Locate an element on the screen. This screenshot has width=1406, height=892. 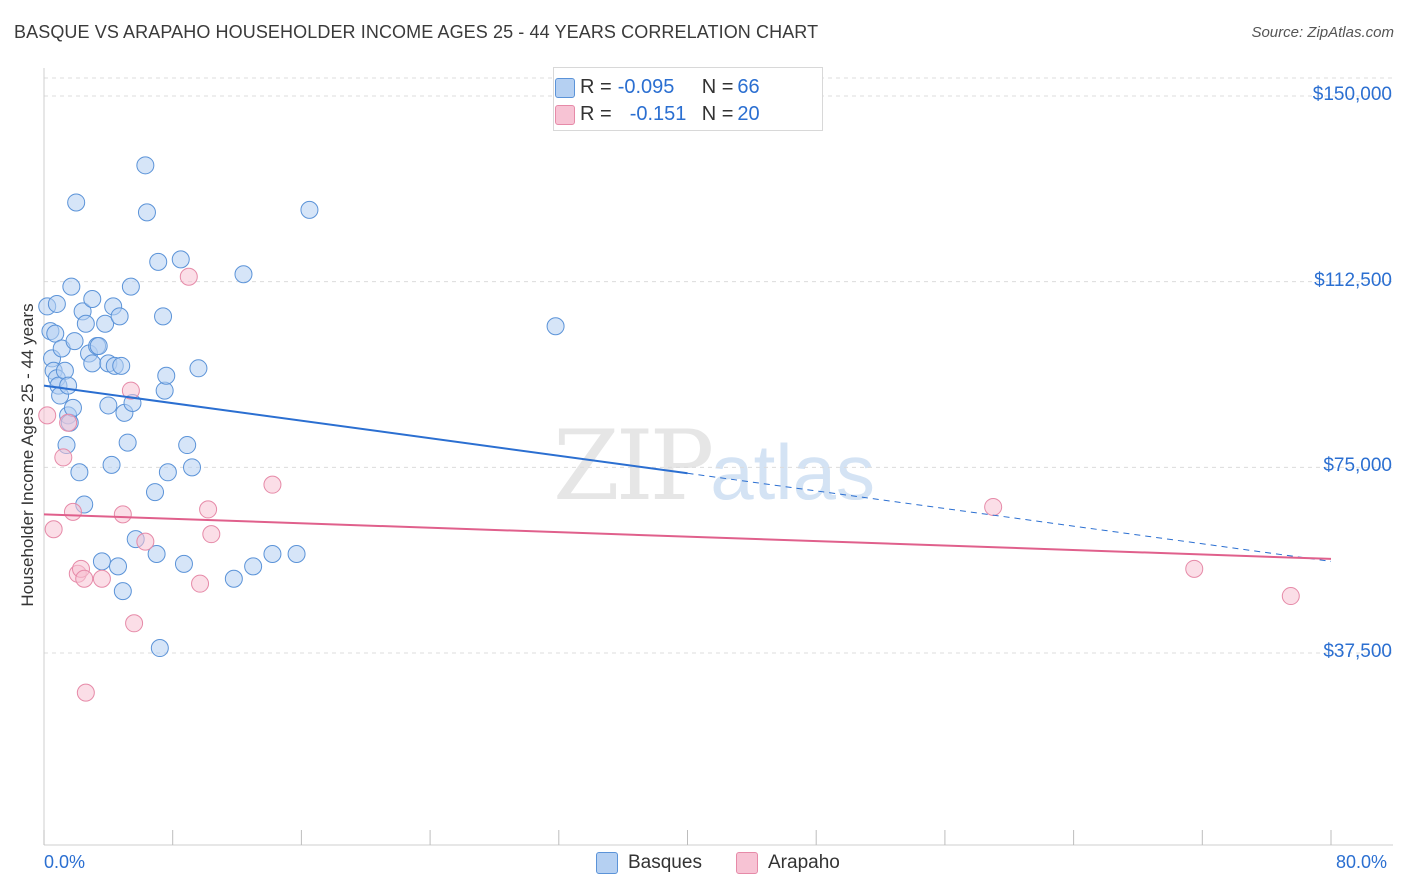
arapaho-swatch is located at coordinates (565, 115).